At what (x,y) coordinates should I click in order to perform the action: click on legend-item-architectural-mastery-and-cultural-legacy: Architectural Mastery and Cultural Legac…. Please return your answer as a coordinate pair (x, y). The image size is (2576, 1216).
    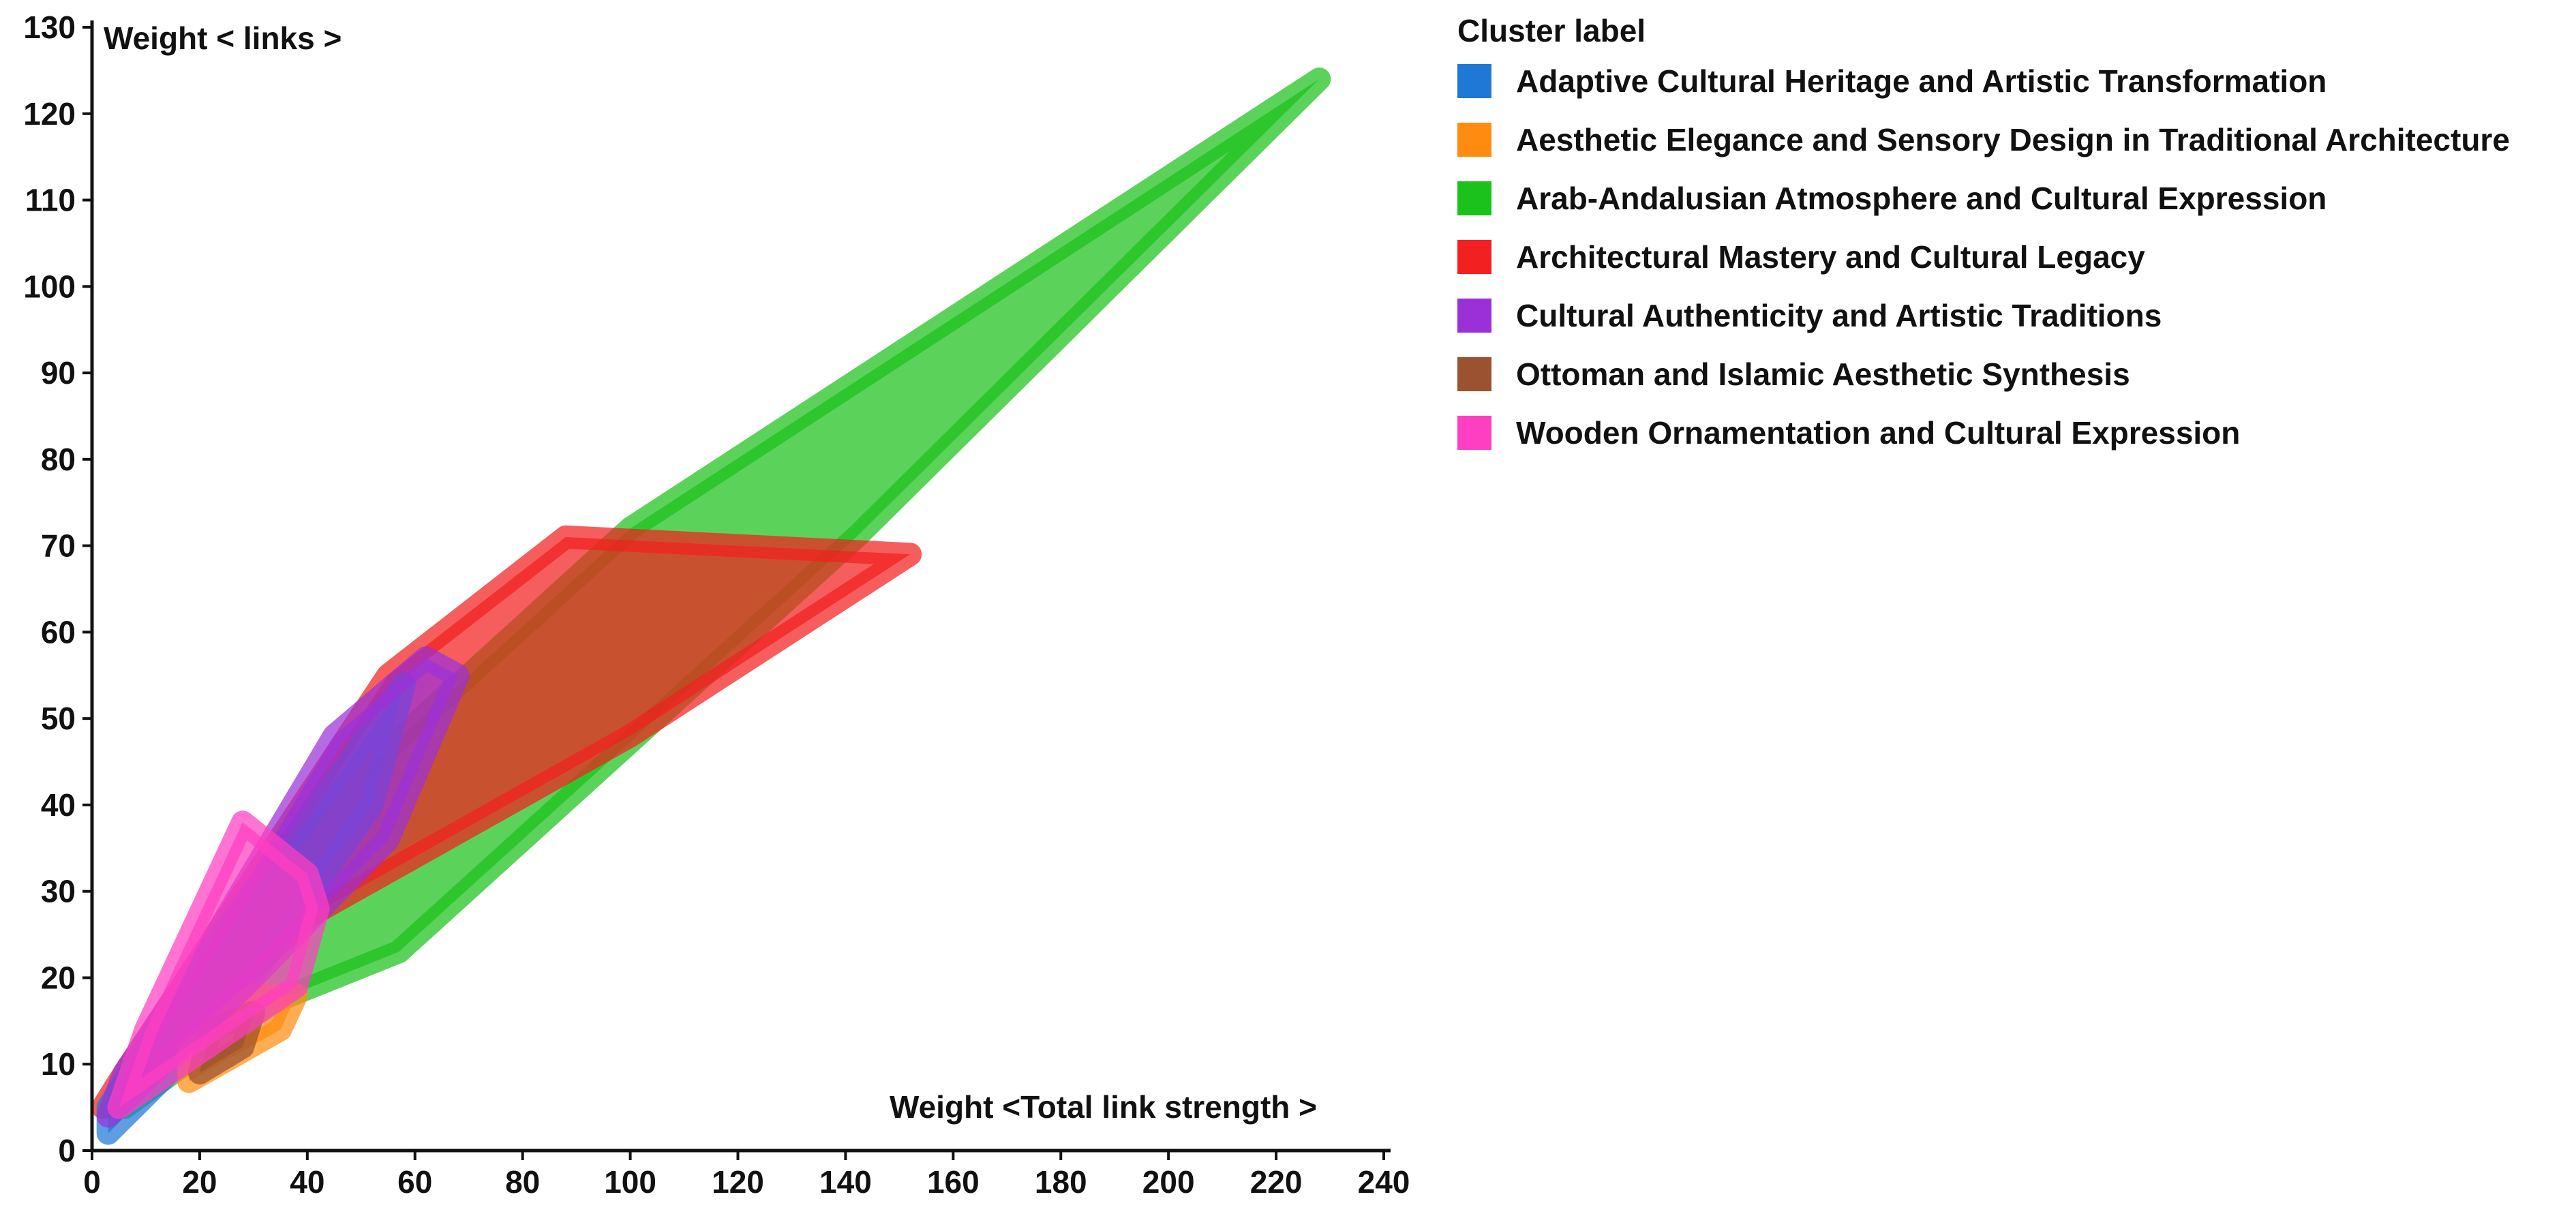
    Looking at the image, I should click on (2013, 257).